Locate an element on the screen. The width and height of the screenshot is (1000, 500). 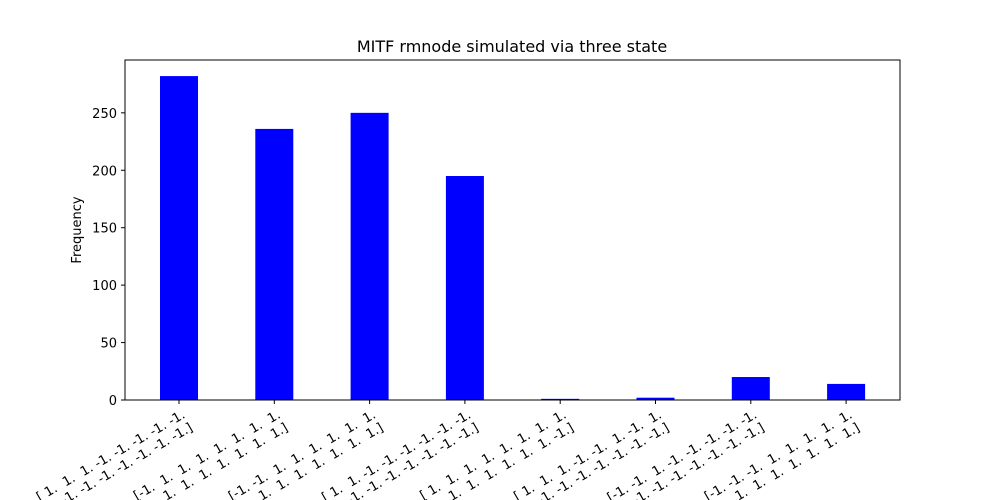
y-axis-label: Frequency is located at coordinates (77, 229).